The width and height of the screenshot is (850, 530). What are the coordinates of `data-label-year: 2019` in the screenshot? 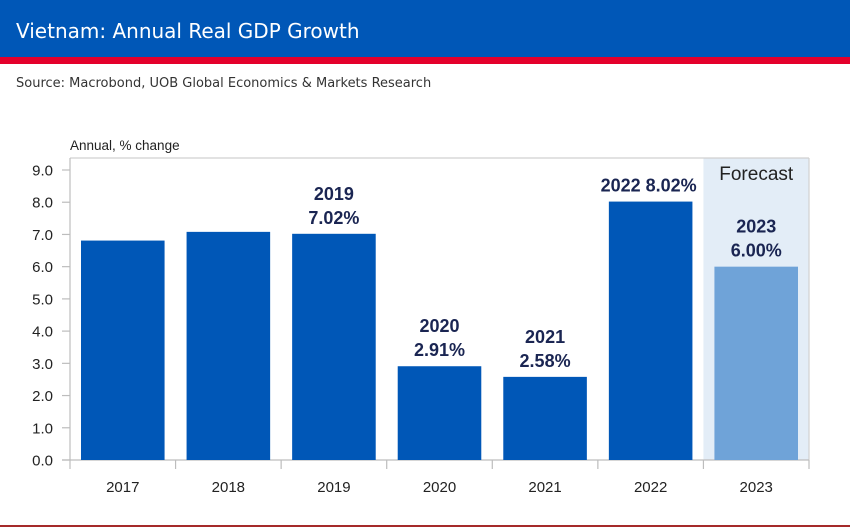 It's located at (334, 194).